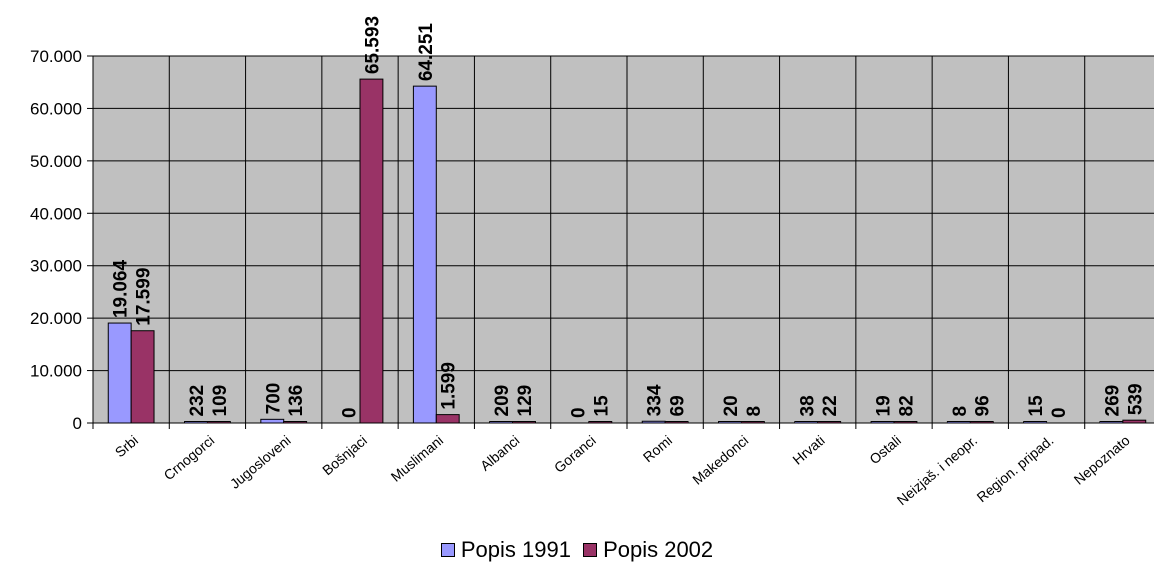 The width and height of the screenshot is (1154, 569). I want to click on bar-value-label: 19.064, so click(121, 289).